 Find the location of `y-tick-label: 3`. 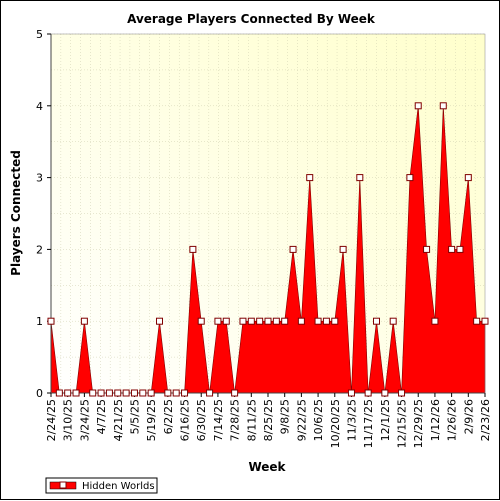

y-tick-label: 3 is located at coordinates (39, 178).